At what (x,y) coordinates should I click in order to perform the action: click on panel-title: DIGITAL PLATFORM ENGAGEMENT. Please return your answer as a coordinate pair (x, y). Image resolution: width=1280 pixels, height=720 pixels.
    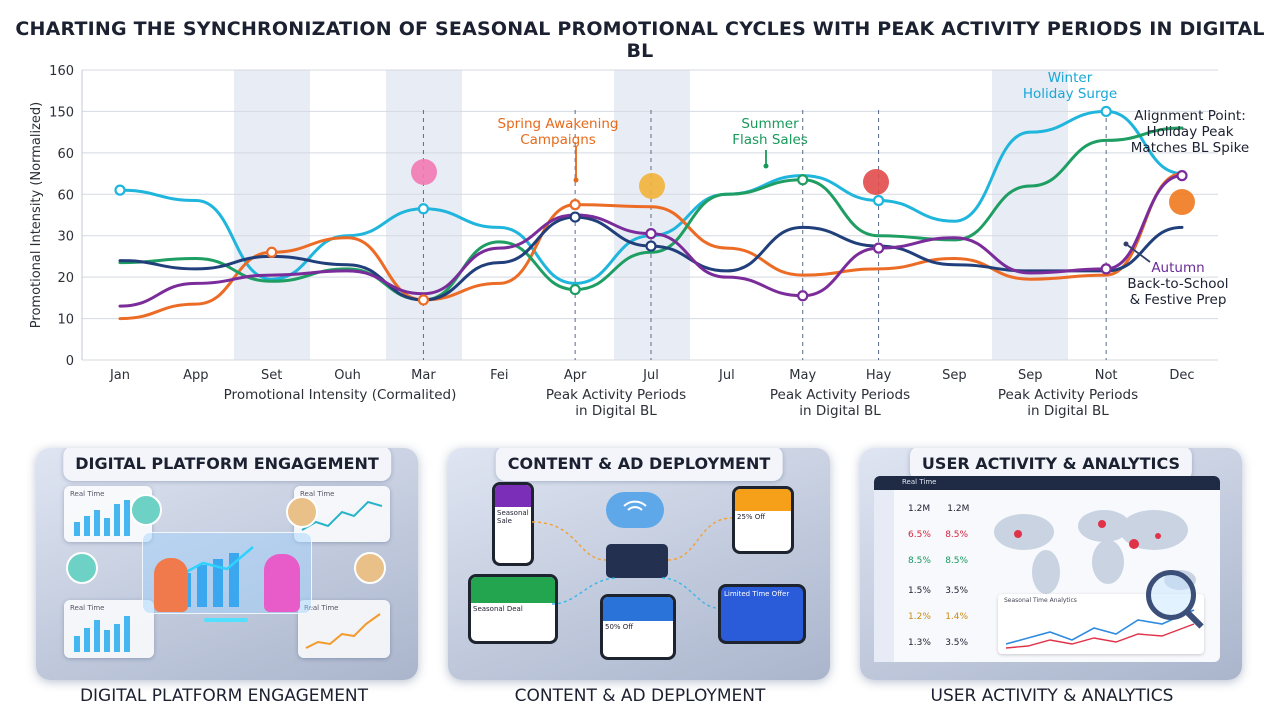
    Looking at the image, I should click on (227, 464).